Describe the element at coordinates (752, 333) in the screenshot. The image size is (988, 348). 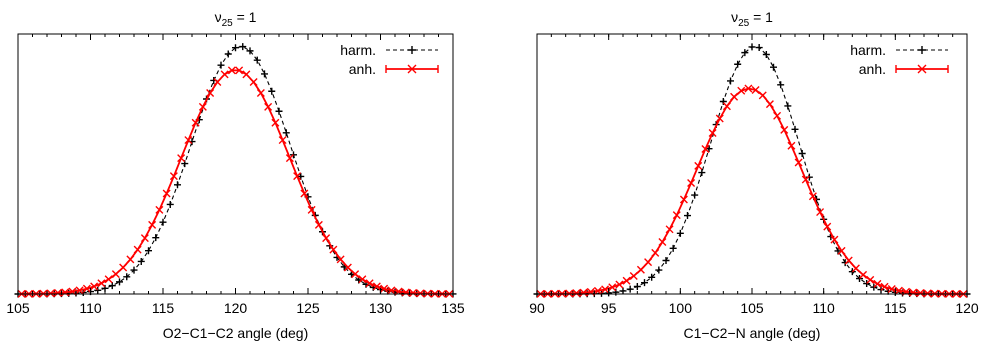
I see `x-axis-label: C1−C2−N angle (deg)` at that location.